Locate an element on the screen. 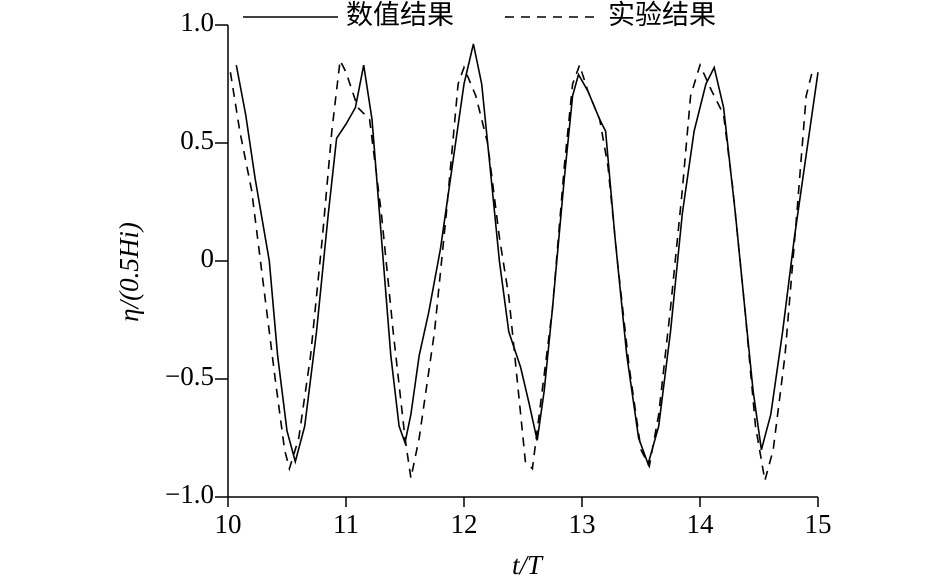 The height and width of the screenshot is (588, 945). legend-label: 数值结果 is located at coordinates (400, 15).